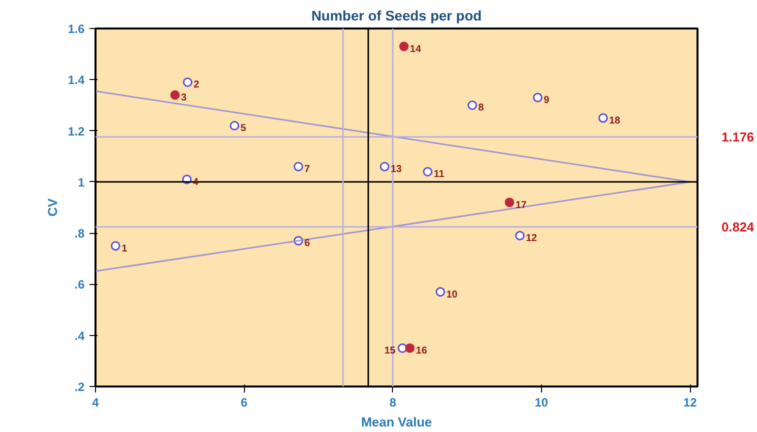 The width and height of the screenshot is (757, 432). I want to click on annotation: 6, so click(307, 244).